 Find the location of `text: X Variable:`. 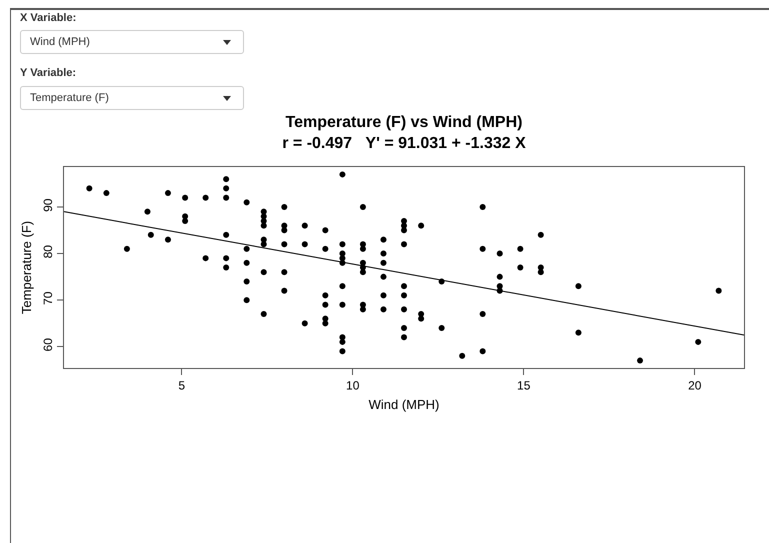

text: X Variable: is located at coordinates (48, 18).